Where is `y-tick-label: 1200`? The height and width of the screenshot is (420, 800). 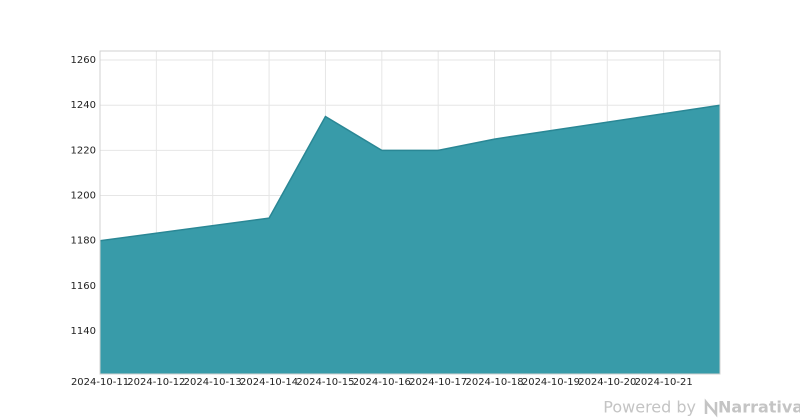 y-tick-label: 1200 is located at coordinates (83, 196).